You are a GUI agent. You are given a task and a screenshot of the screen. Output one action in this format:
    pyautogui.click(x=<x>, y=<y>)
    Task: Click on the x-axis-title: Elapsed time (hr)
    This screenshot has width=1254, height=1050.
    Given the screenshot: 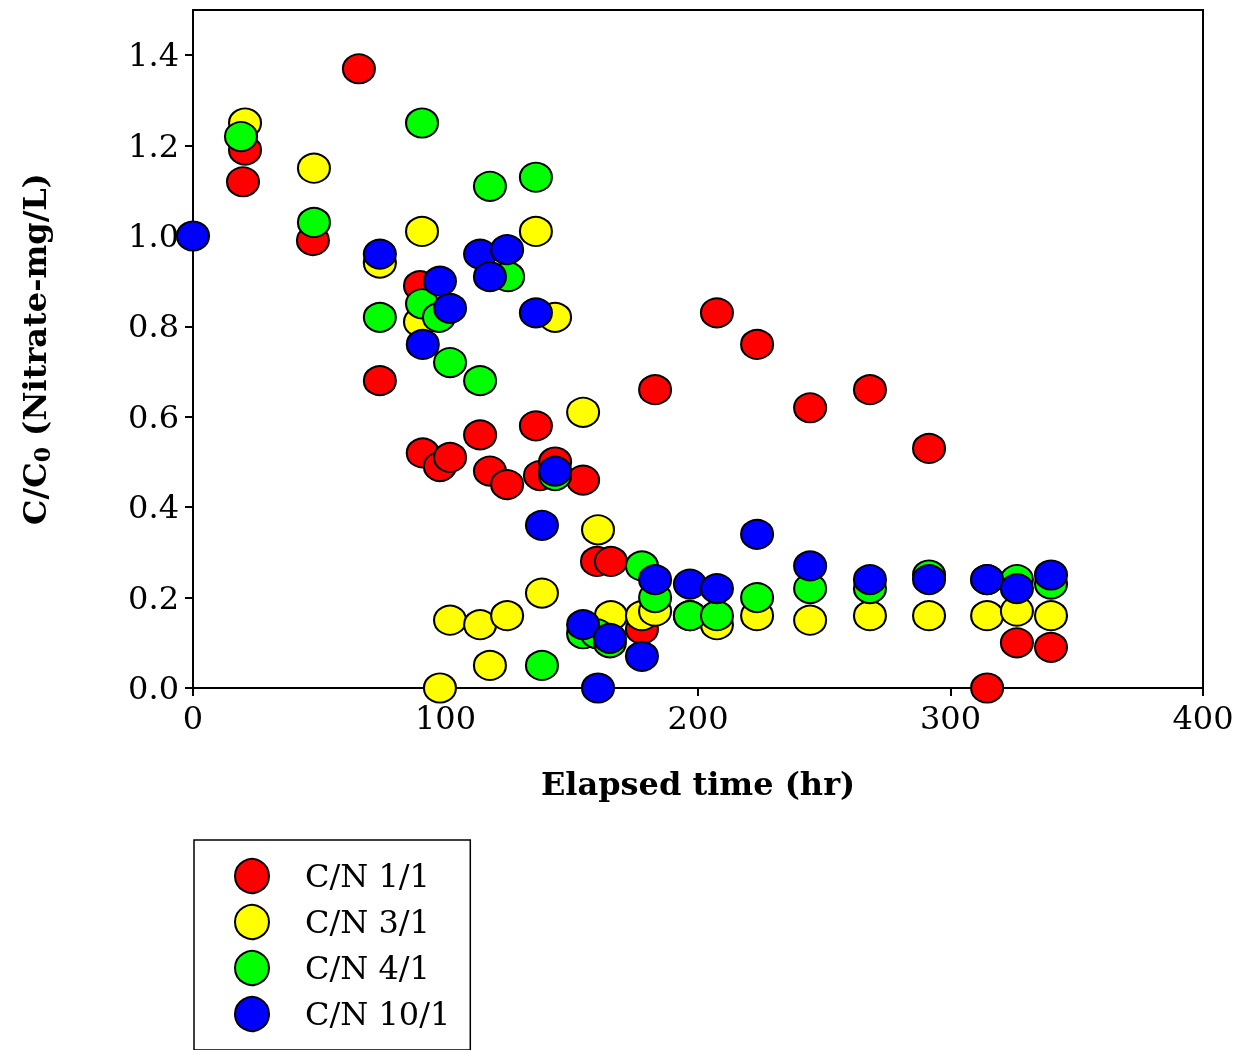 What is the action you would take?
    pyautogui.click(x=698, y=784)
    